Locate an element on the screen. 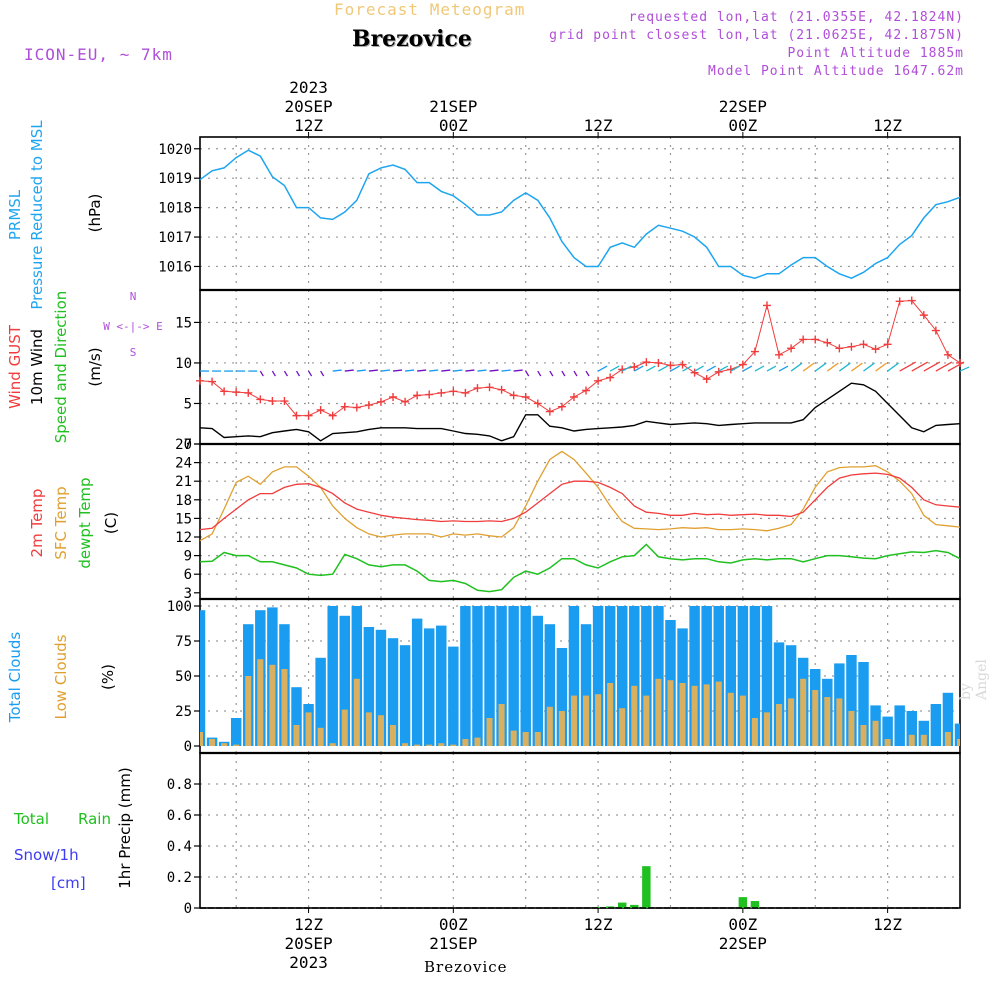 Image resolution: width=1000 pixels, height=1000 pixels. precip-total-label: Total is located at coordinates (31, 819).